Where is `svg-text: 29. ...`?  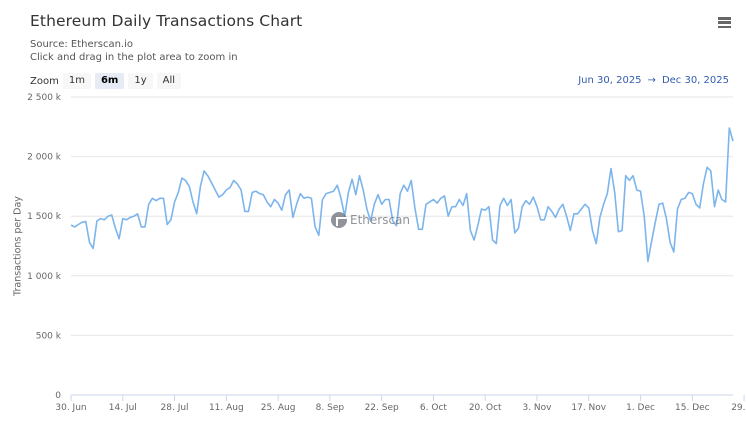
svg-text: 29. ... is located at coordinates (738, 408).